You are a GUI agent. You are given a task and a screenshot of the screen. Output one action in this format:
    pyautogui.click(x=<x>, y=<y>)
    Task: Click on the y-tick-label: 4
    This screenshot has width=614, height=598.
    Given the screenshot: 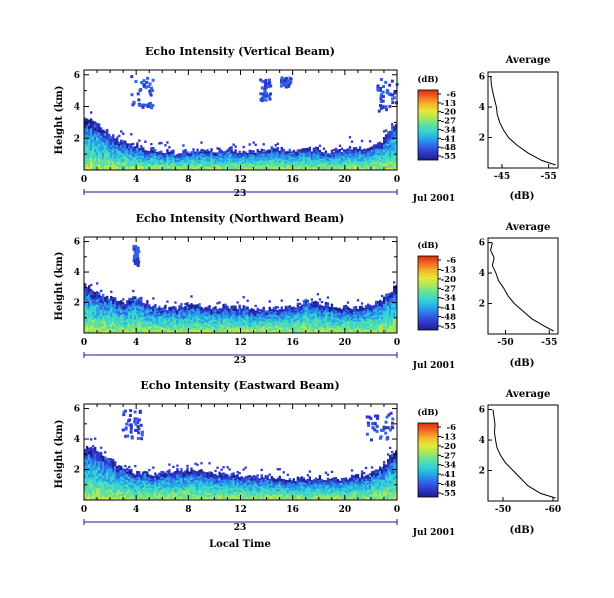 What is the action you would take?
    pyautogui.click(x=77, y=108)
    